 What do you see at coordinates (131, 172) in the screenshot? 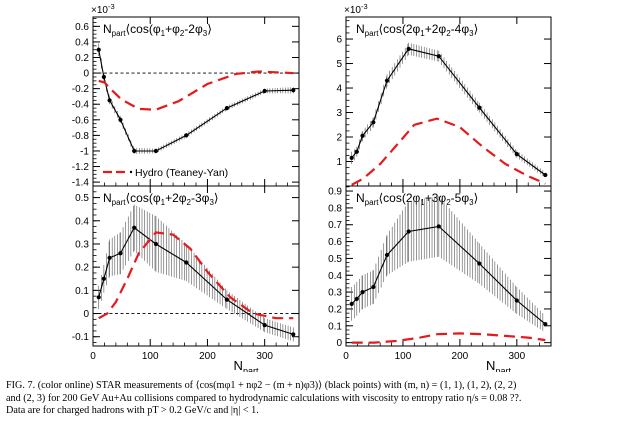
I see `legend-marker` at bounding box center [131, 172].